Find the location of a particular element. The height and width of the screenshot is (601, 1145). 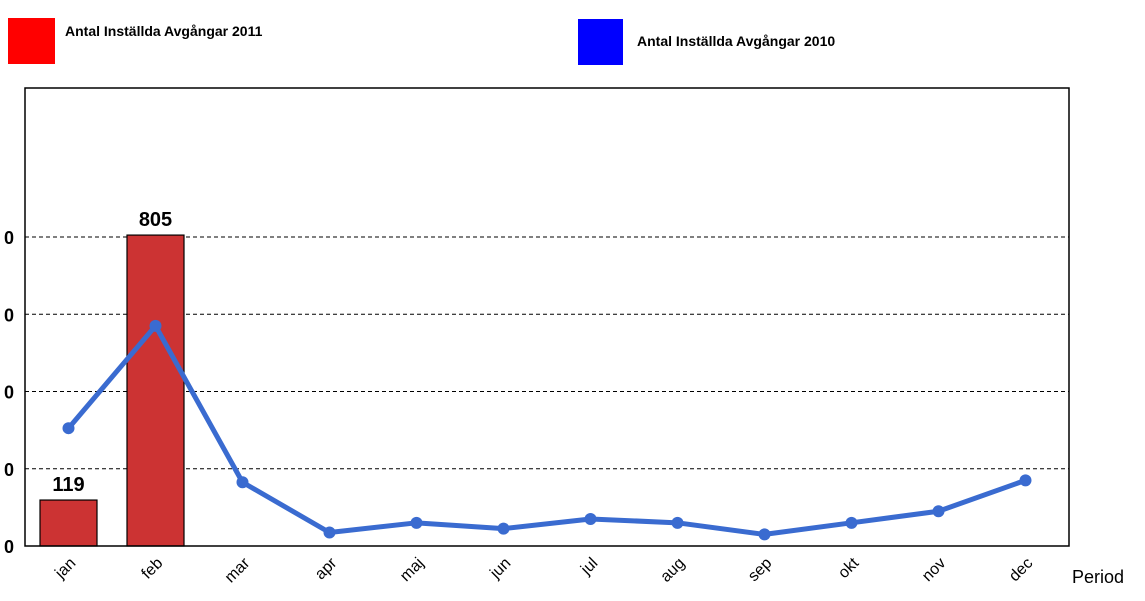

point-nov is located at coordinates (938, 511).